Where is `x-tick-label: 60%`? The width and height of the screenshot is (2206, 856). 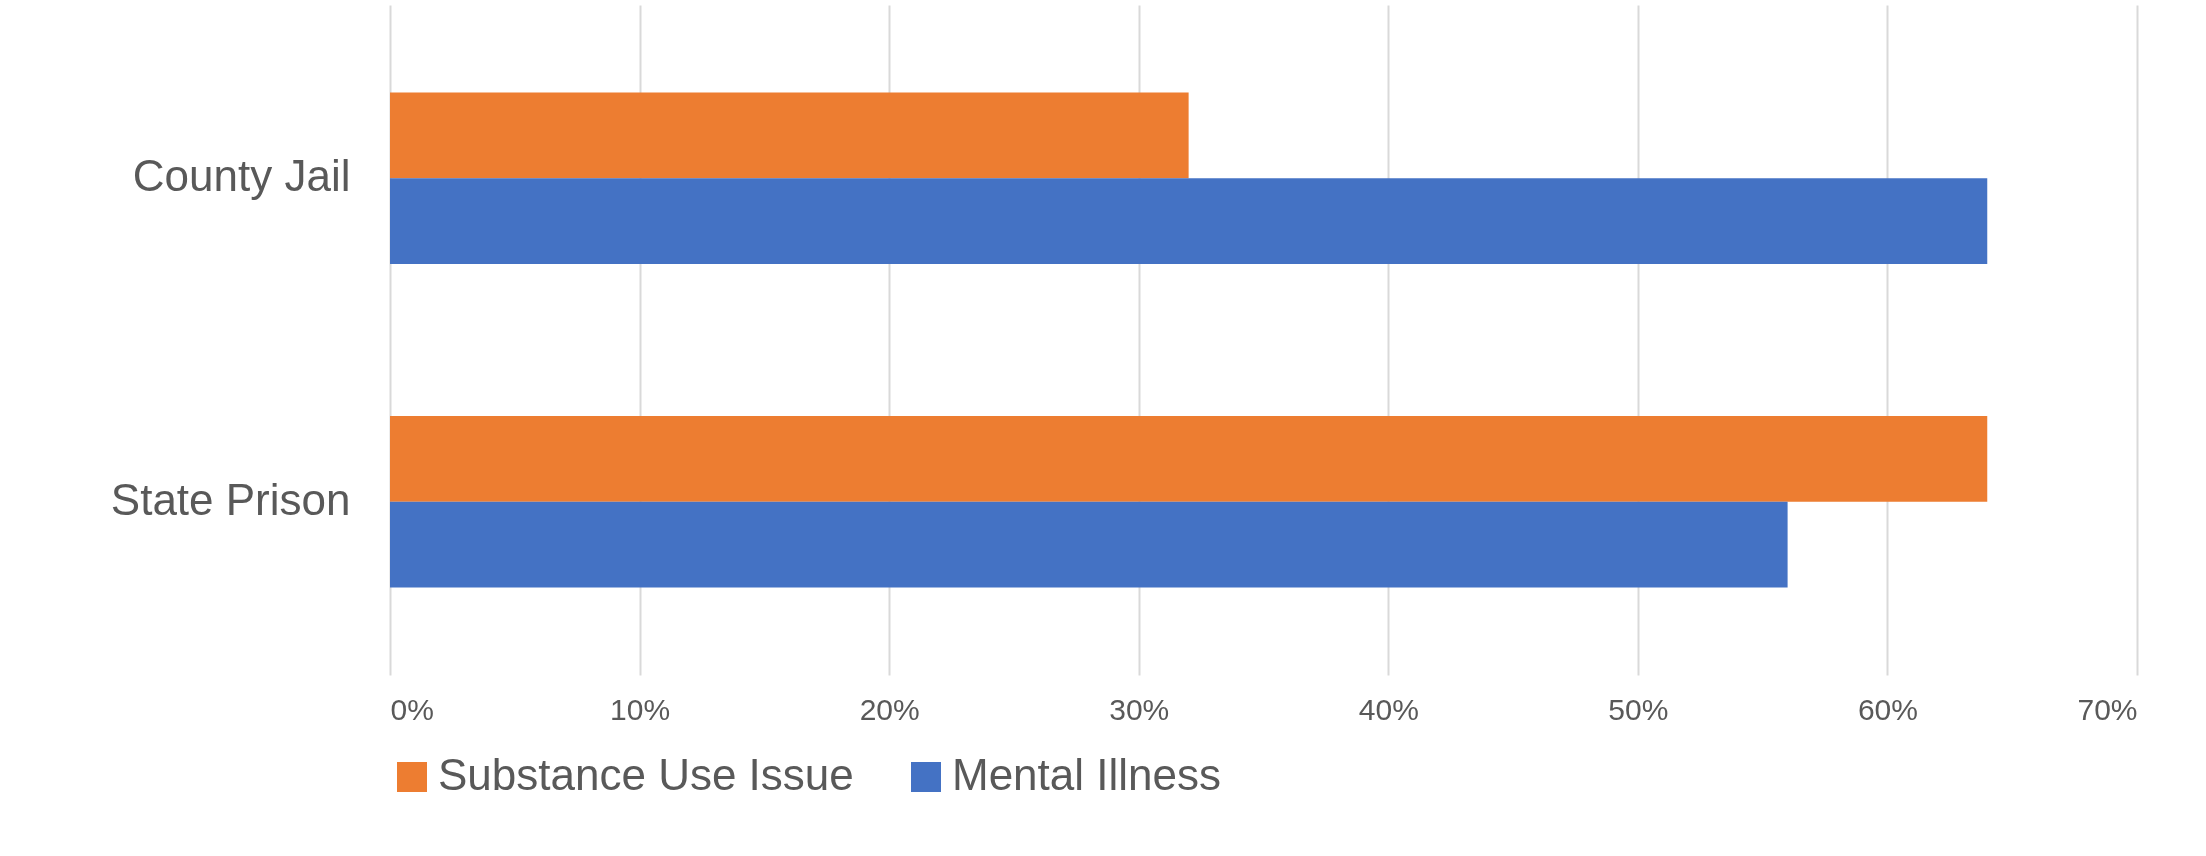 x-tick-label: 60% is located at coordinates (1887, 709).